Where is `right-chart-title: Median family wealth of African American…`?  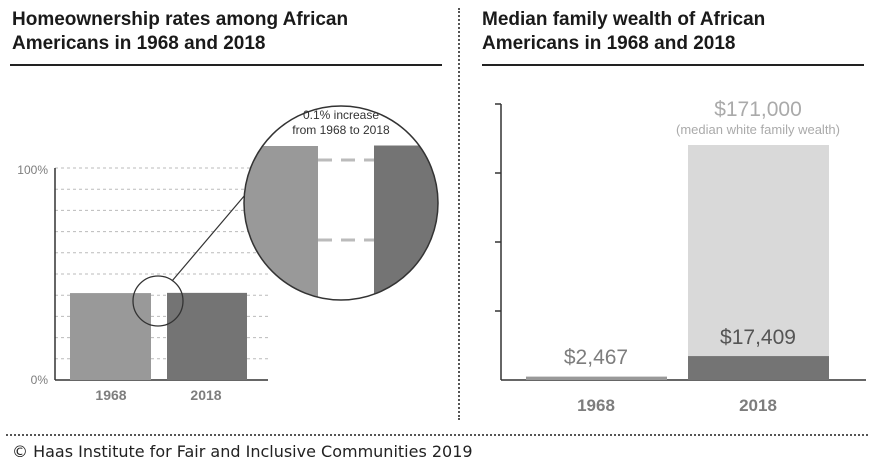
right-chart-title: Median family wealth of African American… is located at coordinates (624, 31).